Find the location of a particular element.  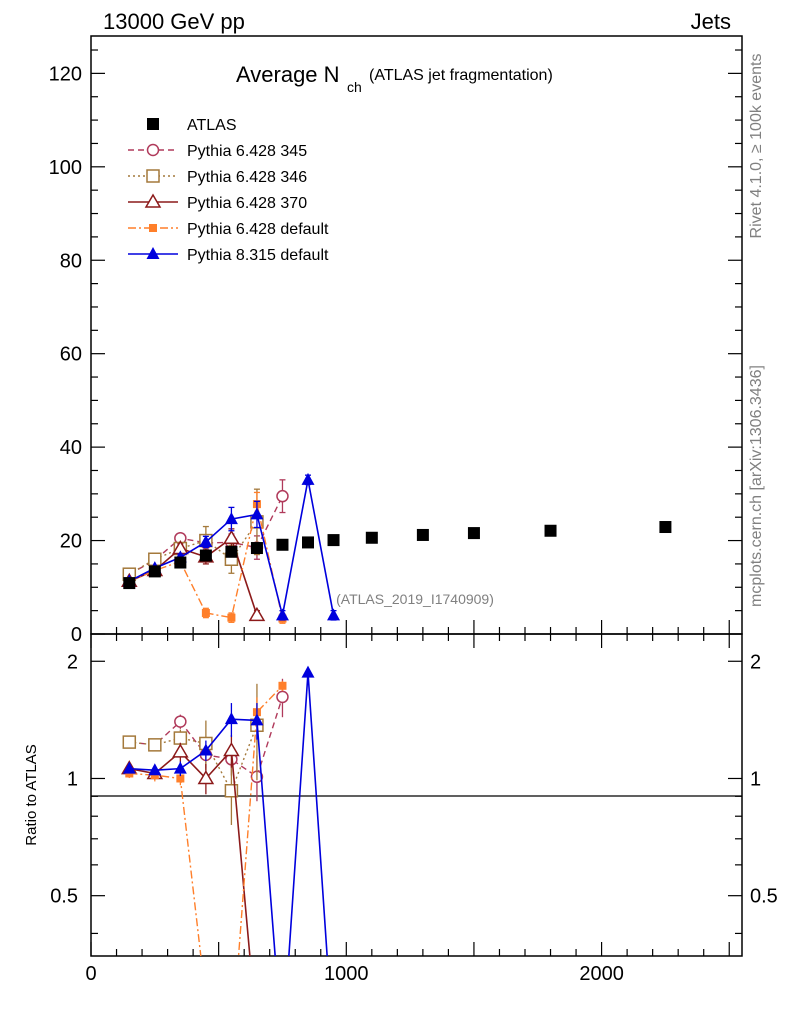

title-sub: ch is located at coordinates (354, 87).